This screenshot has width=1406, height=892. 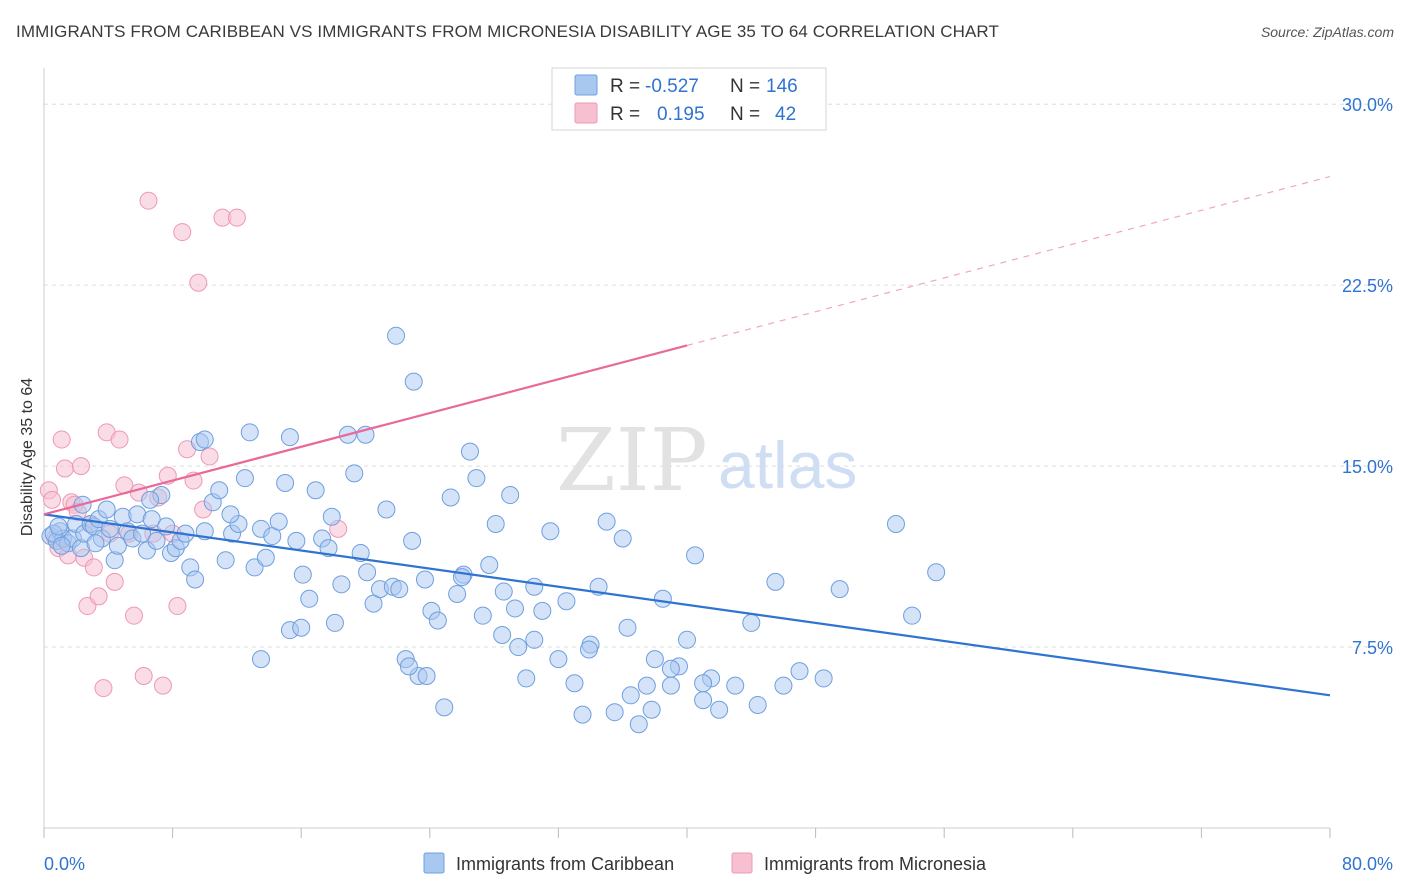 I want to click on source-label: Source: ZipAtlas.com, so click(x=1327, y=32).